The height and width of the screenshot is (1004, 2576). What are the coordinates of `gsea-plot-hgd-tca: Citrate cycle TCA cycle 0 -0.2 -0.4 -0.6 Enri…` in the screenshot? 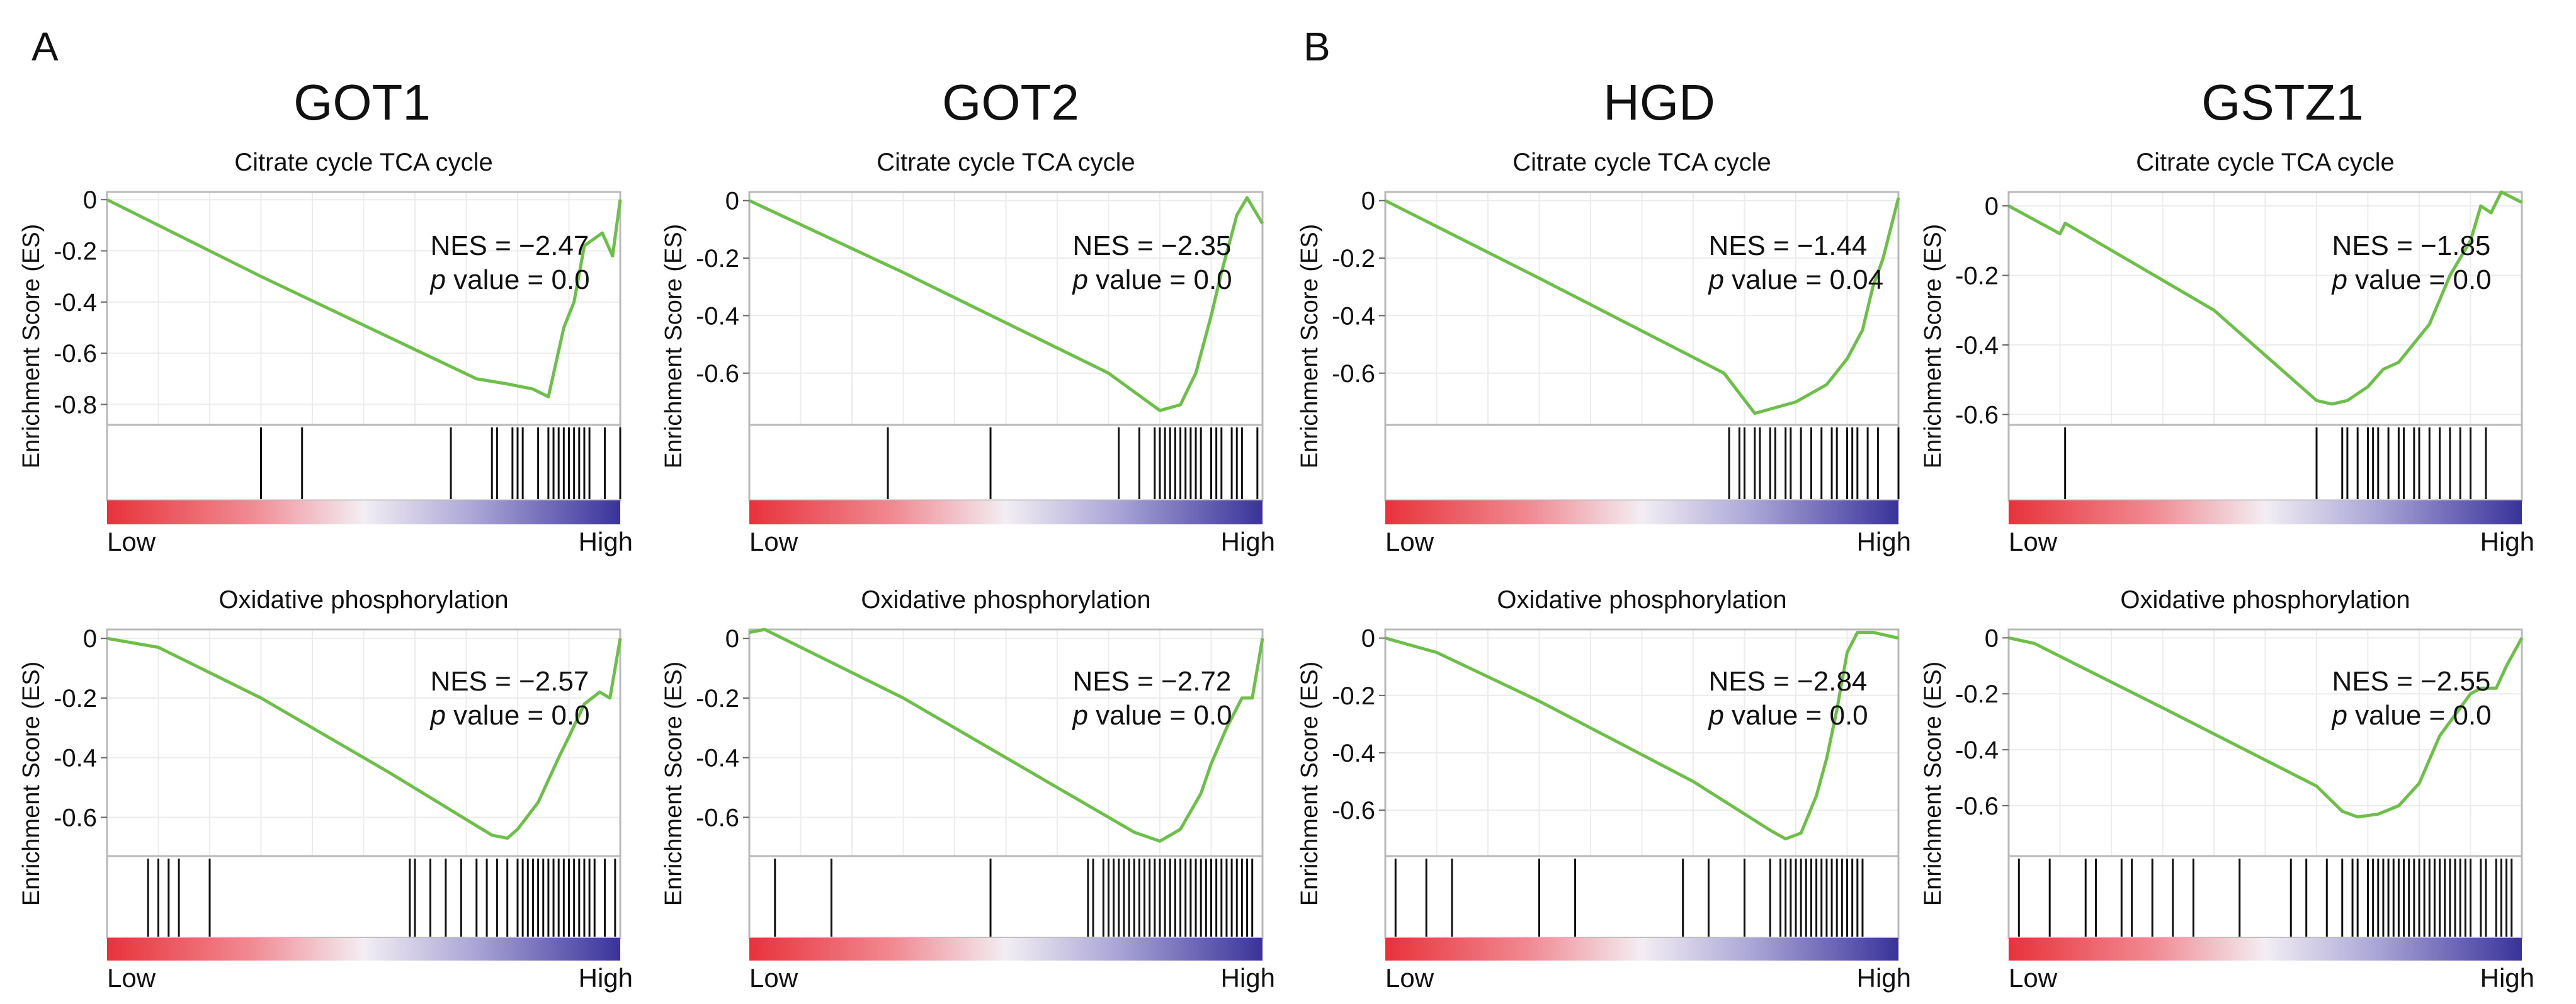 It's located at (1604, 352).